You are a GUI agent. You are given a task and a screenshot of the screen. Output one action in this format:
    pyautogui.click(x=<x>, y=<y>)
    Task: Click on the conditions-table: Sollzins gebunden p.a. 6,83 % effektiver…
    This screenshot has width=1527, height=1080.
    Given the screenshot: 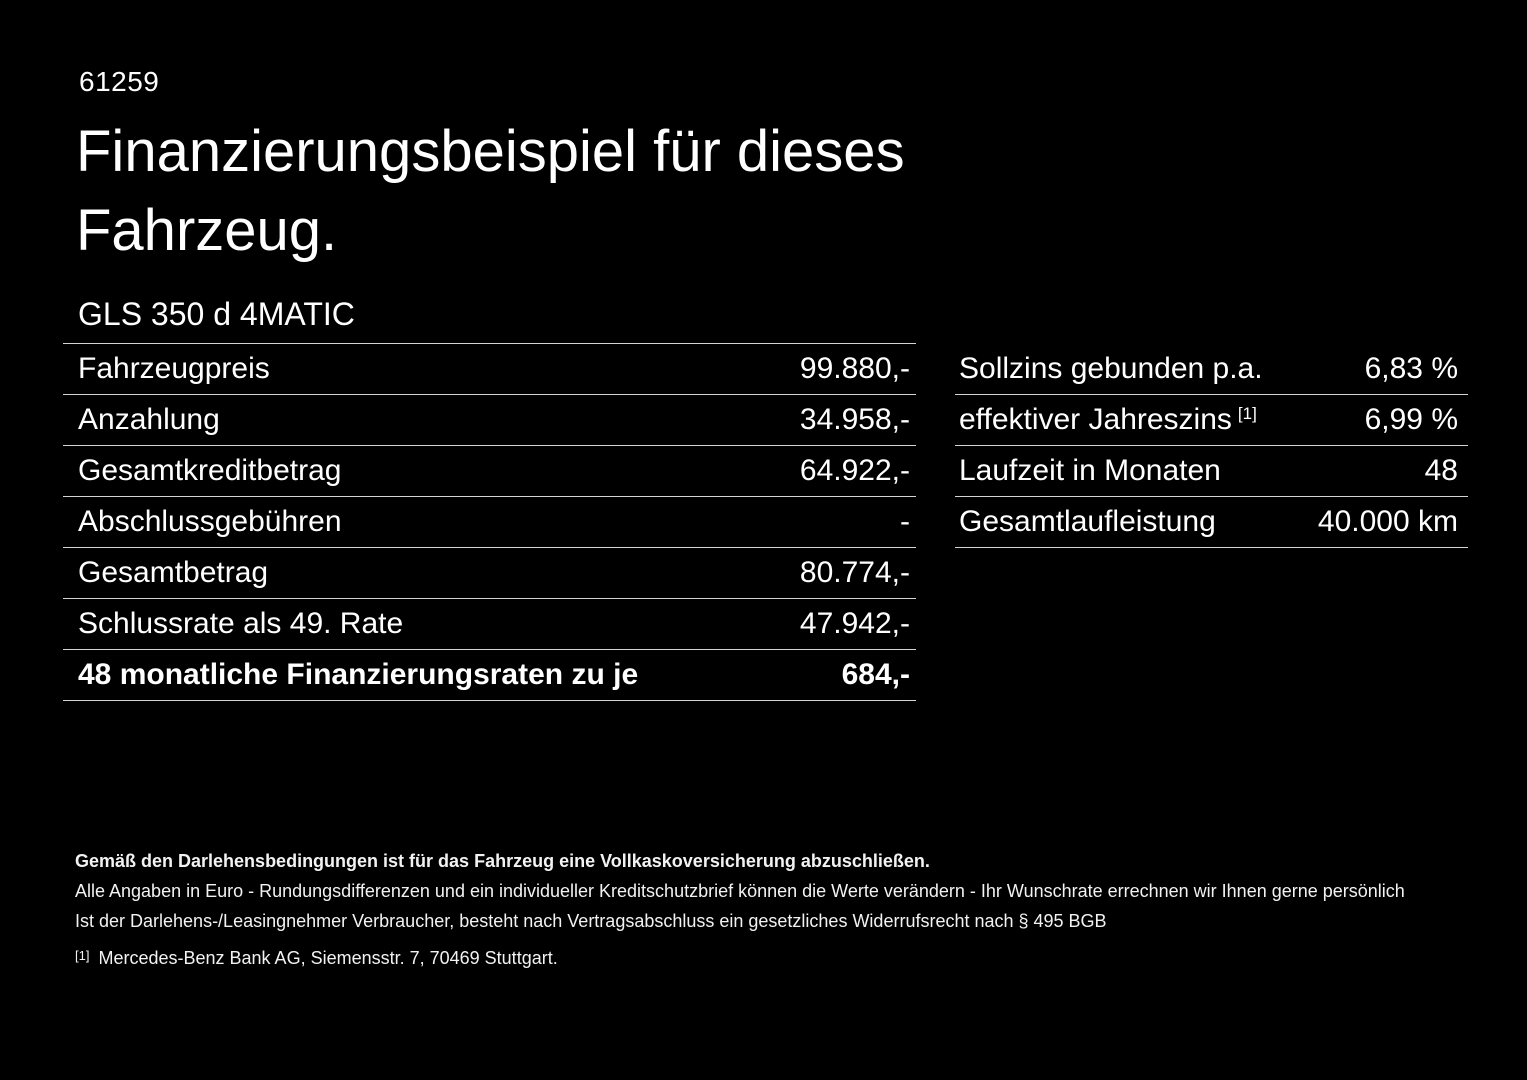 What is the action you would take?
    pyautogui.click(x=1211, y=446)
    